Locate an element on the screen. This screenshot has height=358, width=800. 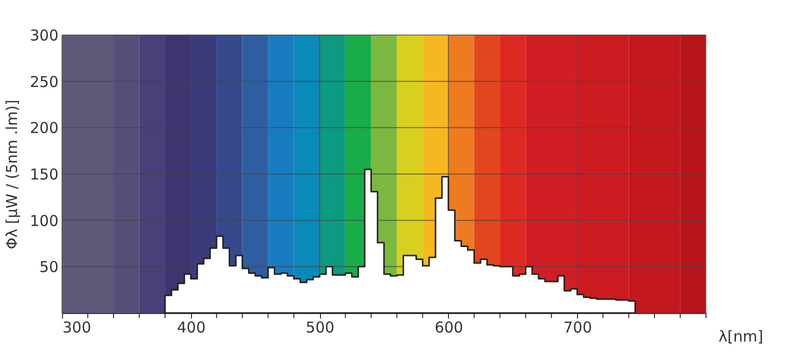
y-tick-label: 100 is located at coordinates (44, 221).